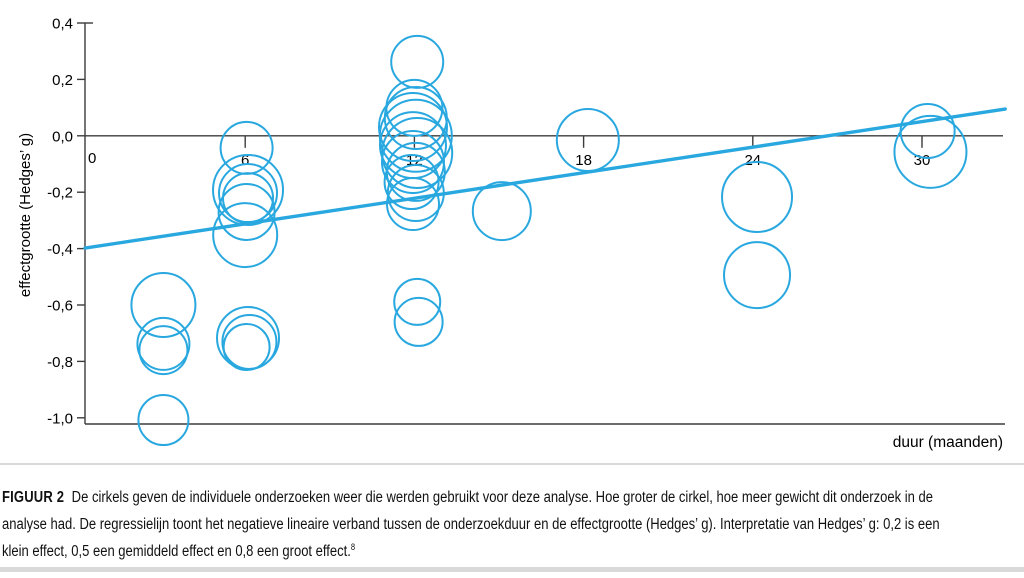 The height and width of the screenshot is (578, 1024). I want to click on y-tick-label: -0,8, so click(60, 362).